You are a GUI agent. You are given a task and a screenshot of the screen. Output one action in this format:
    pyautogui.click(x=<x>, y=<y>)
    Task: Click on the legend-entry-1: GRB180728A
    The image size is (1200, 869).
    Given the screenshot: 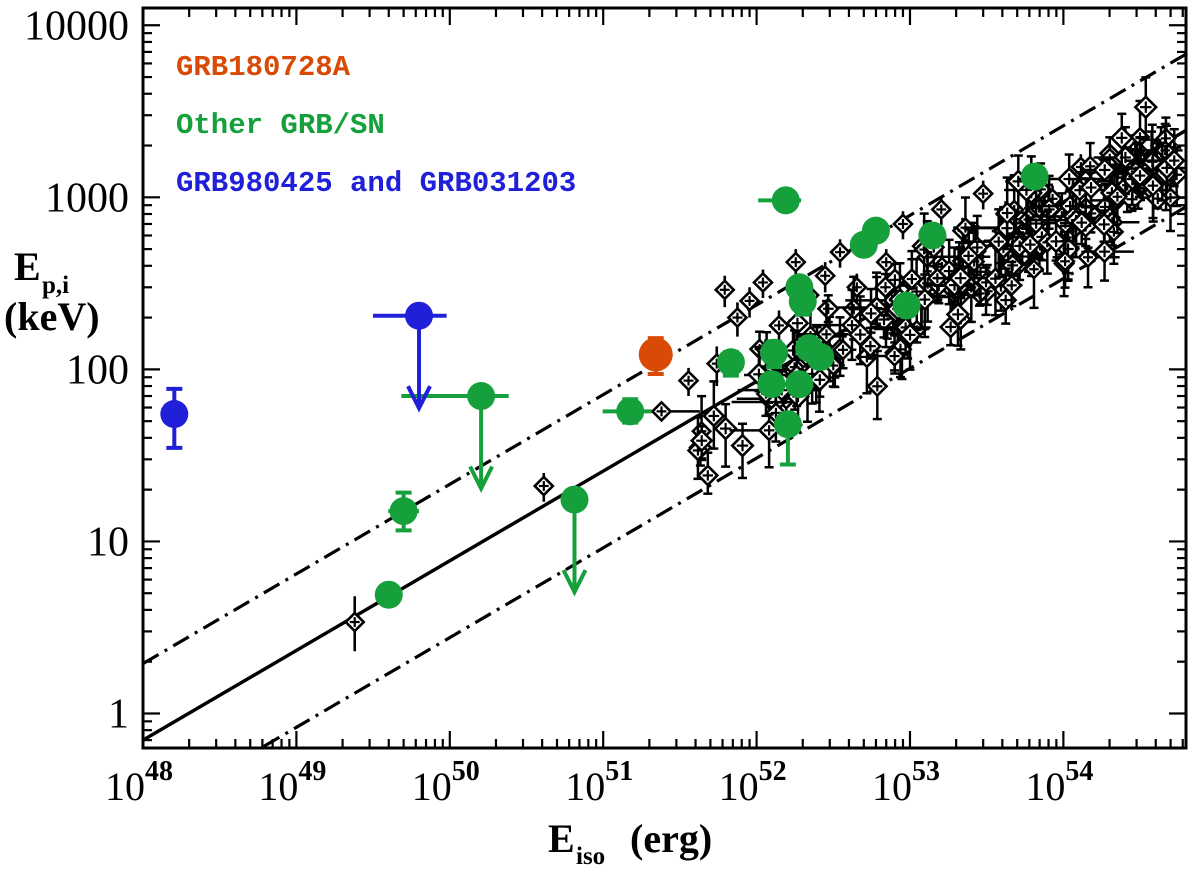 What is the action you would take?
    pyautogui.click(x=263, y=67)
    